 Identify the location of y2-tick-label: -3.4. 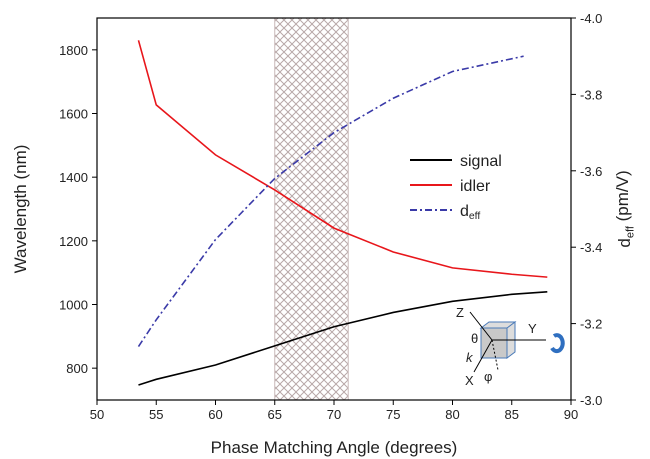
(591, 247).